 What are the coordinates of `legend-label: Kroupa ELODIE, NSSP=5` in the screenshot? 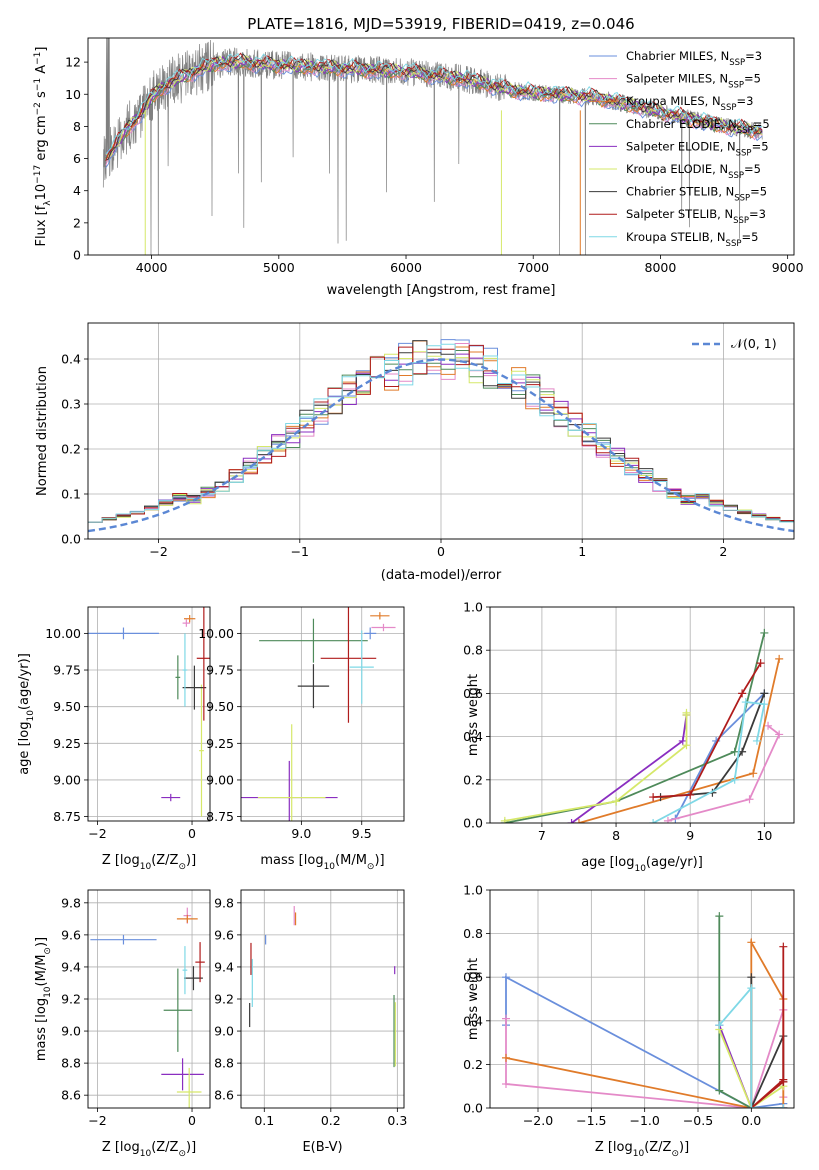 It's located at (693, 171).